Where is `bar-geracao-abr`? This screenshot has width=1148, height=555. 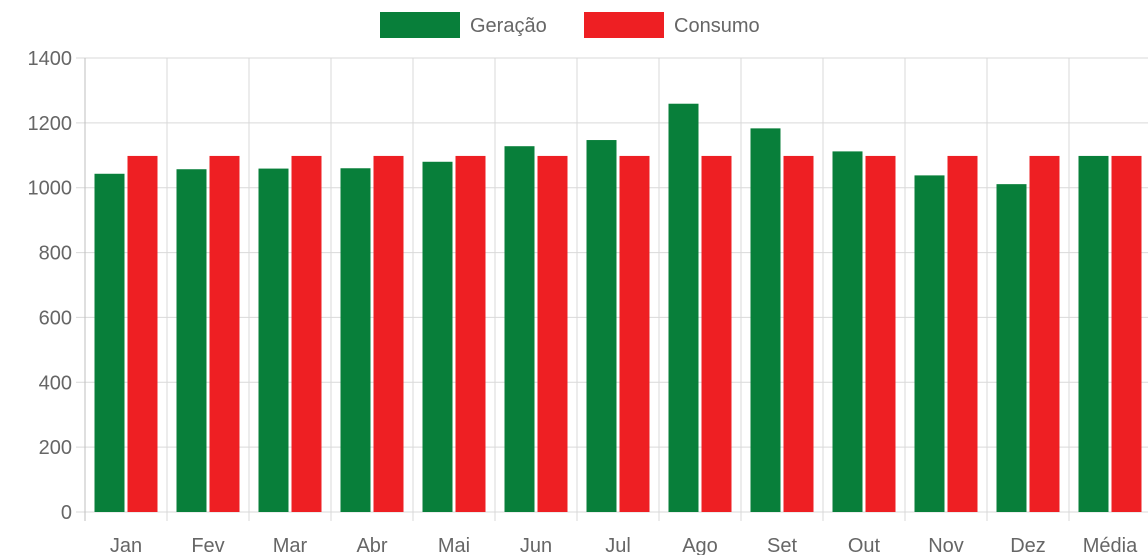 bar-geracao-abr is located at coordinates (355, 340).